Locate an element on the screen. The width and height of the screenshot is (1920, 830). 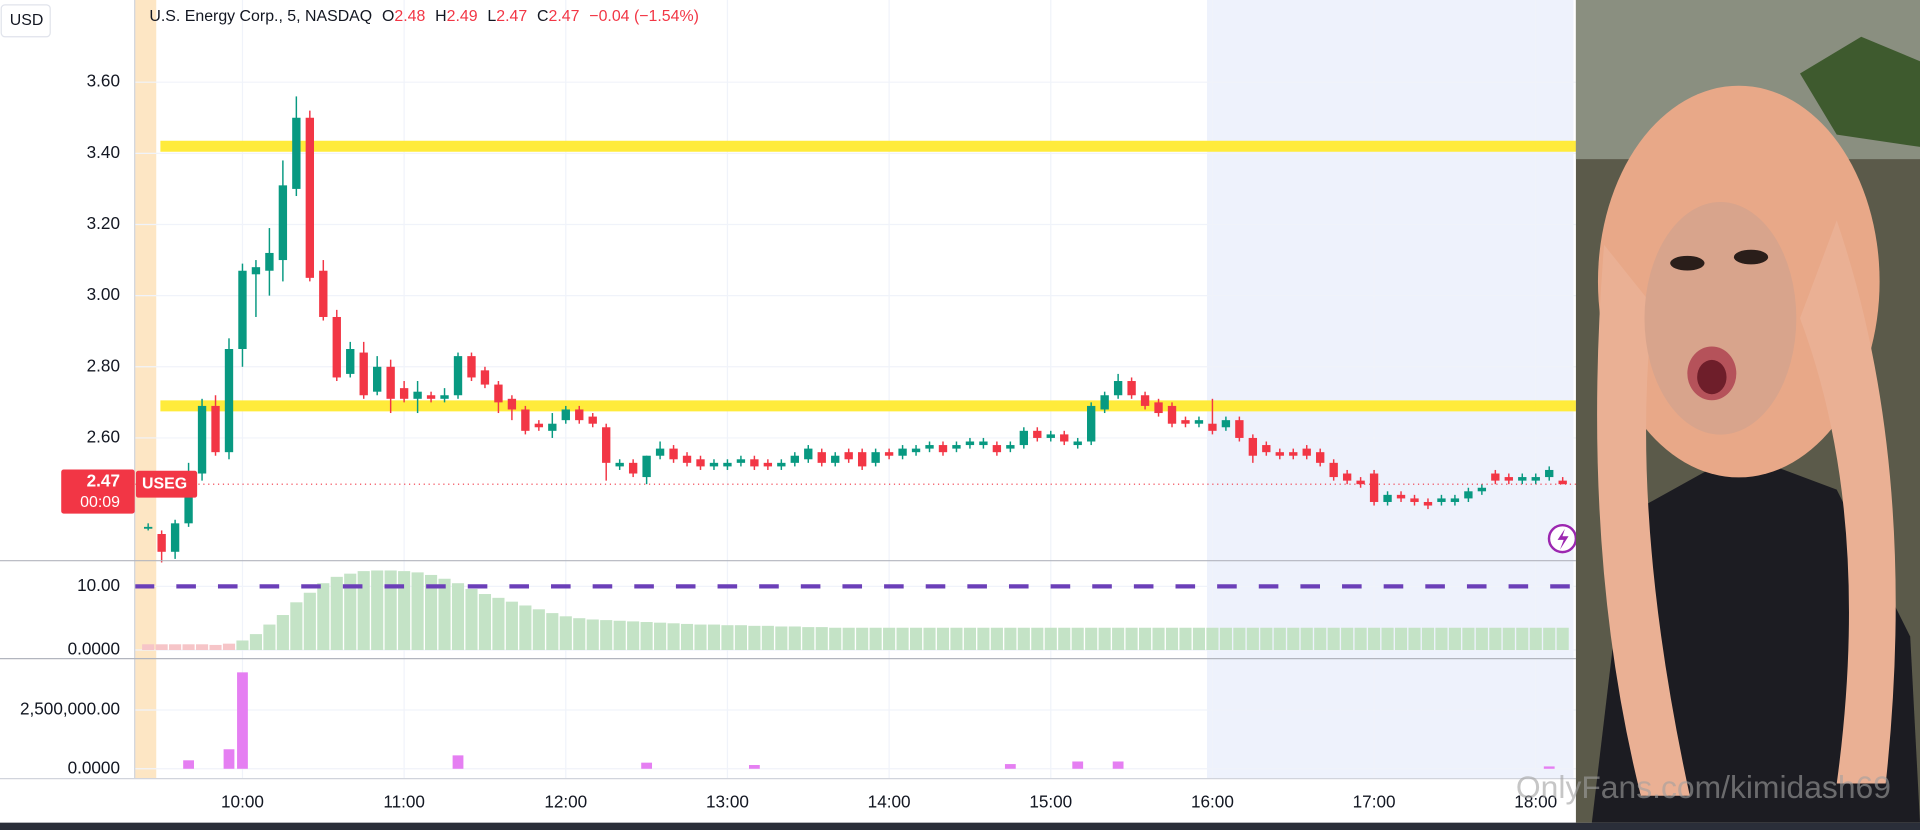
symbol-box is located at coordinates (166, 484).